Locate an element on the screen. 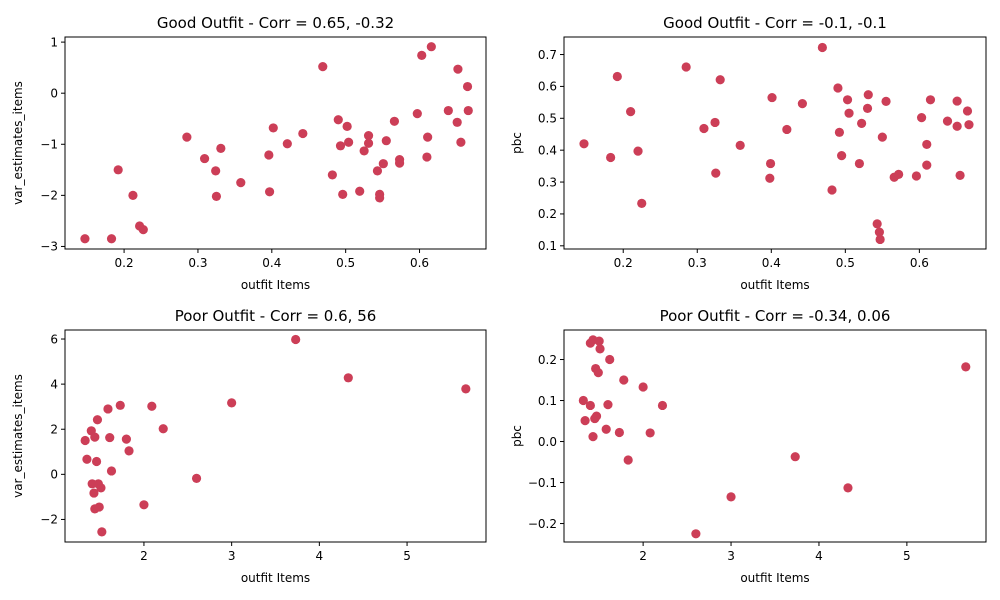  chart-title: Good Outfit - Corr = -0.1, -0.1 is located at coordinates (775, 23).